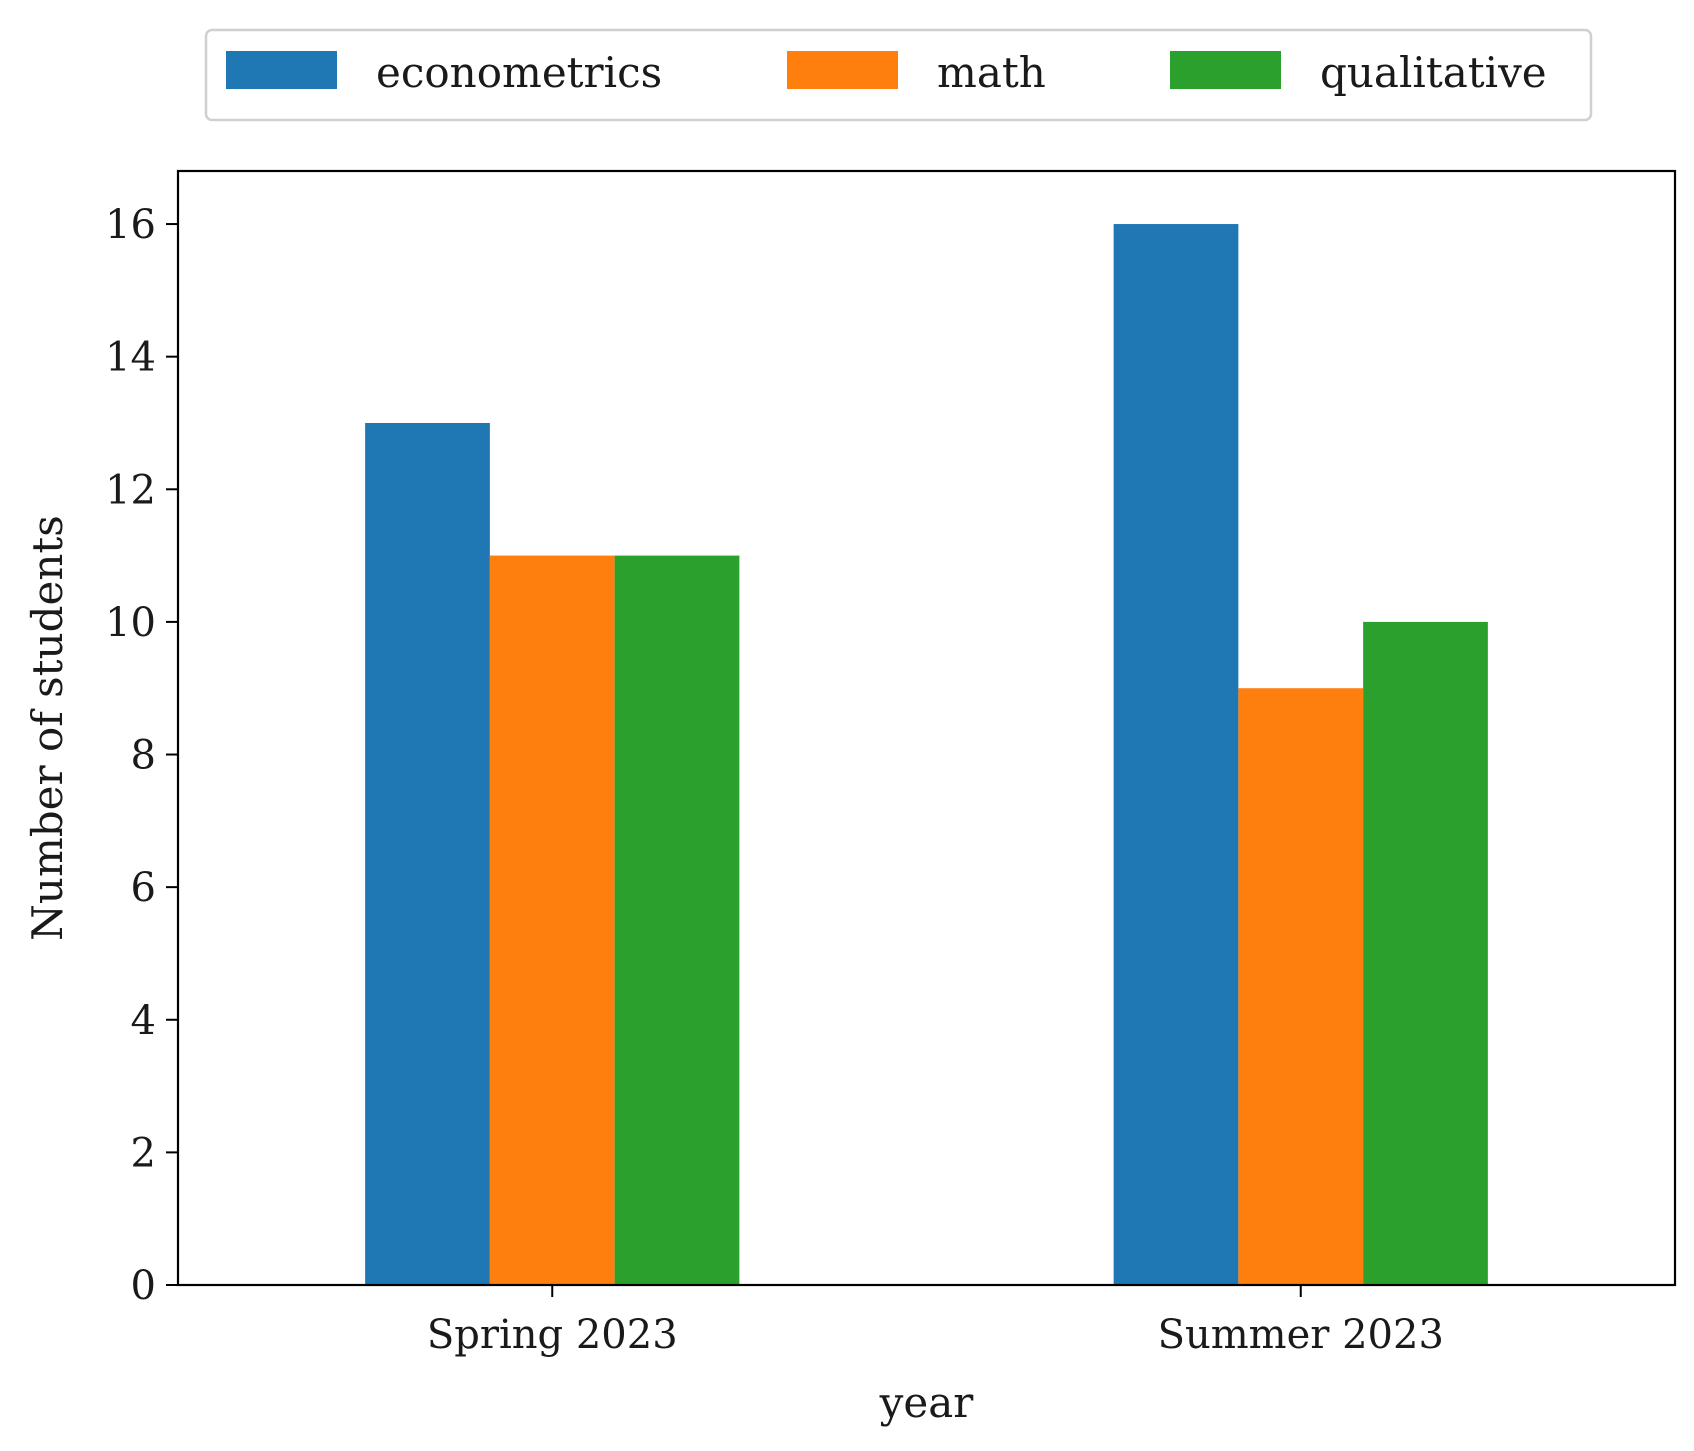 Image resolution: width=1694 pixels, height=1451 pixels. Describe the element at coordinates (143, 1286) in the screenshot. I see `y-tick-label: 0` at that location.